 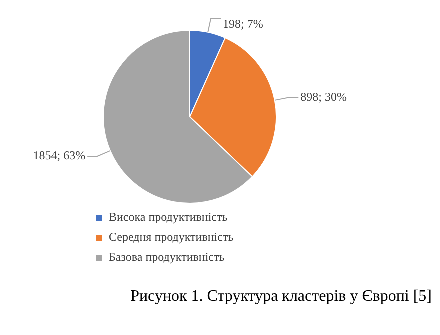 I want to click on legend-label: Базова продуктивність, so click(x=167, y=257).